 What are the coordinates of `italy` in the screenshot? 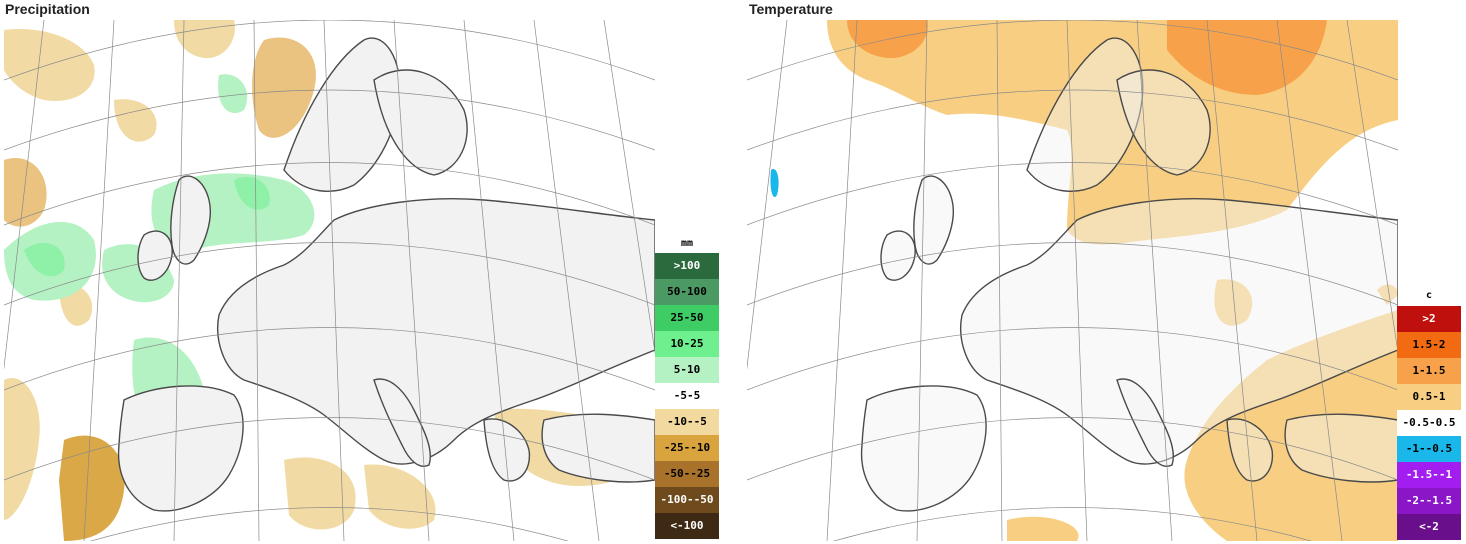 It's located at (402, 422).